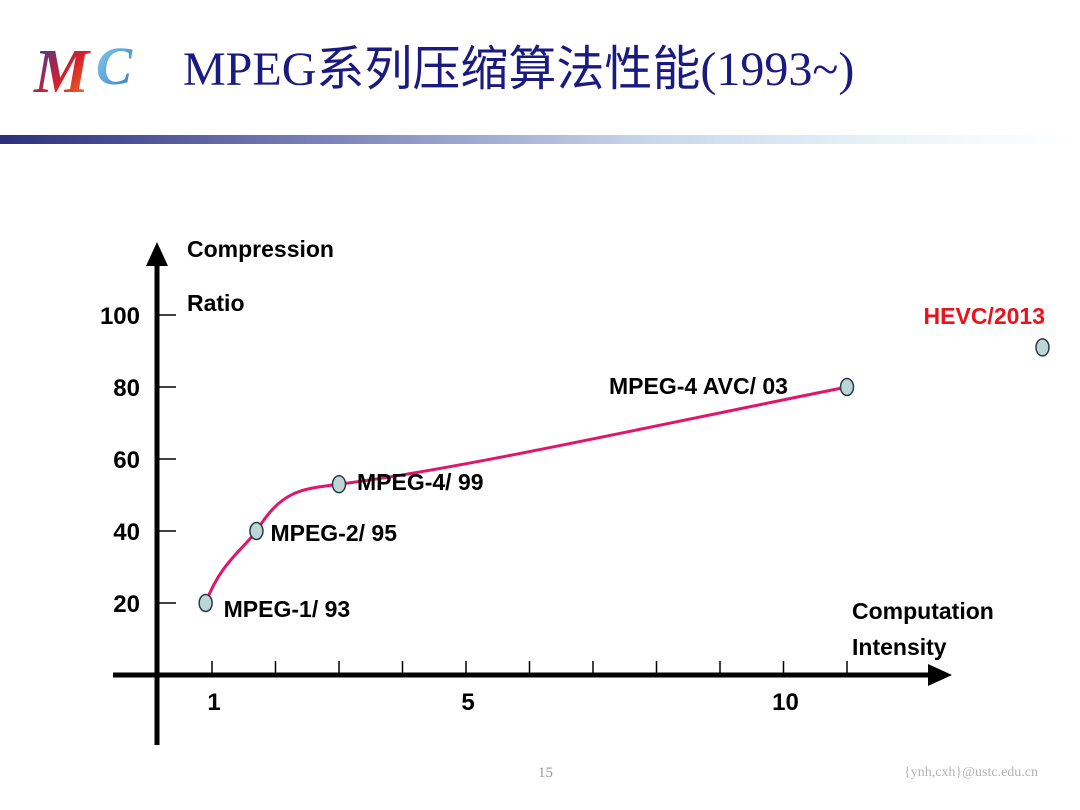 This screenshot has width=1080, height=810. What do you see at coordinates (126, 388) in the screenshot?
I see `y-tick-label: 80` at bounding box center [126, 388].